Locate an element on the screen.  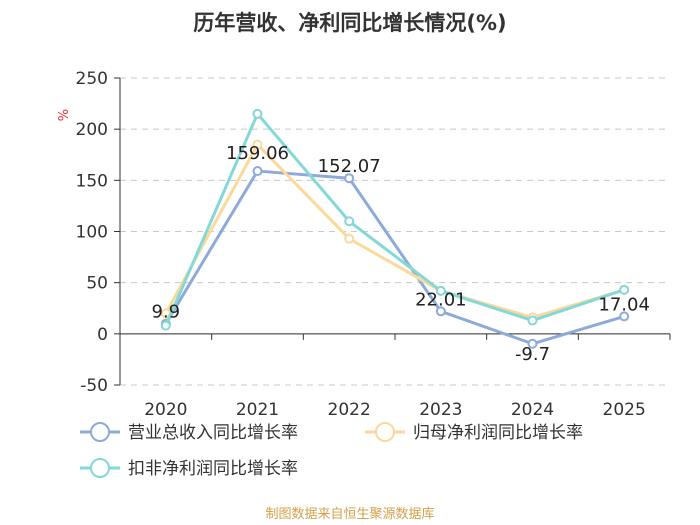
x-tick-label: 2022 is located at coordinates (349, 410).